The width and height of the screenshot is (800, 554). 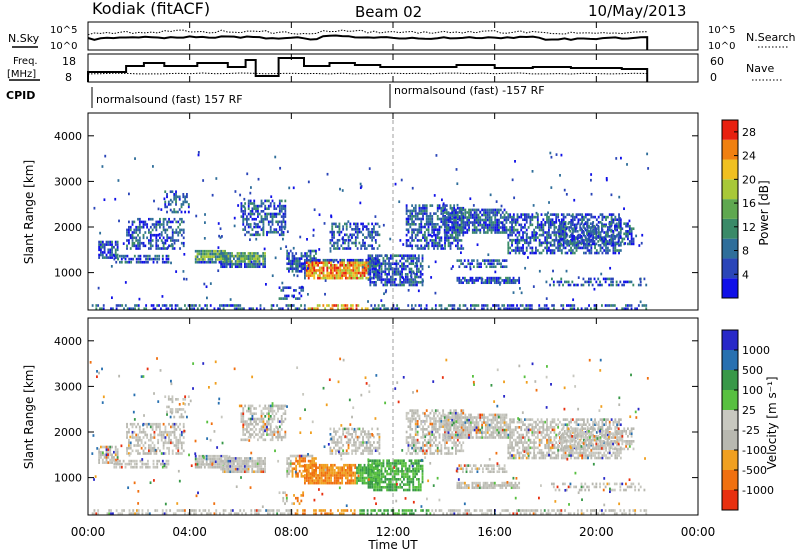 I want to click on y-tick-label: 2000, so click(x=68, y=227).